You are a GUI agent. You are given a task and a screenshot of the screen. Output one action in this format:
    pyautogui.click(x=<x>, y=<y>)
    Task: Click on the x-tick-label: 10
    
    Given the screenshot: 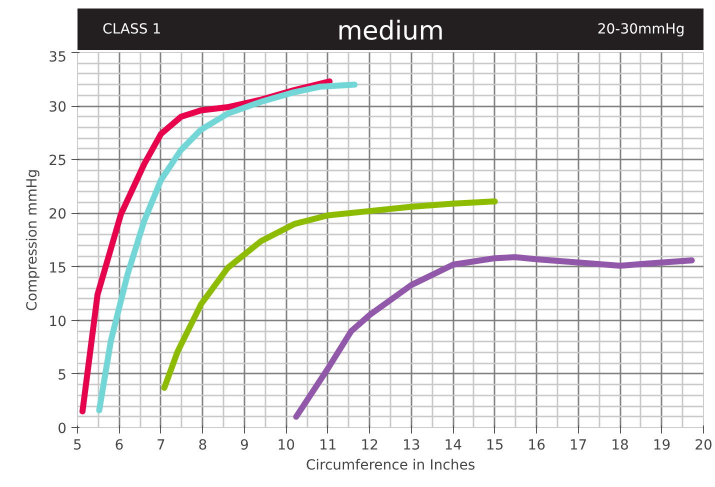 What is the action you would take?
    pyautogui.click(x=286, y=446)
    